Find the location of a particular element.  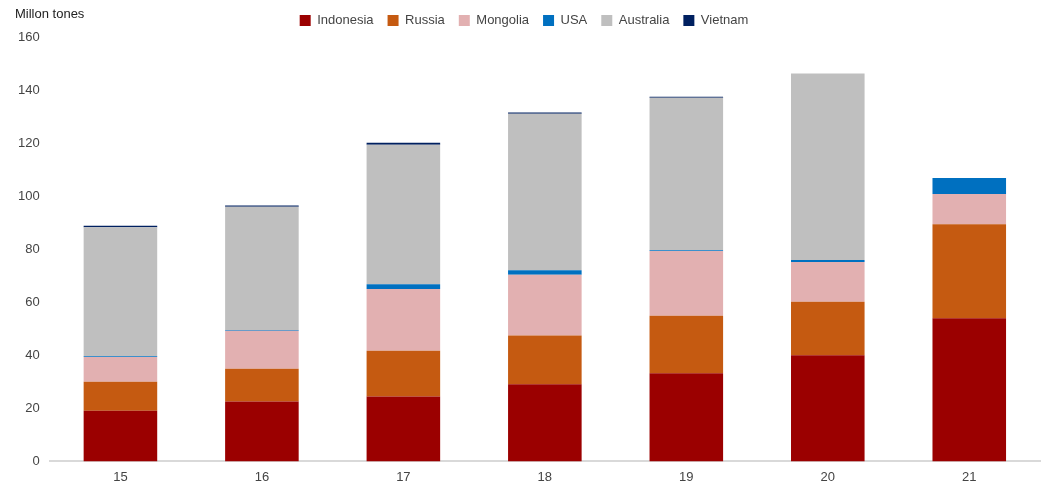

legend-label: Vietnam is located at coordinates (724, 20).